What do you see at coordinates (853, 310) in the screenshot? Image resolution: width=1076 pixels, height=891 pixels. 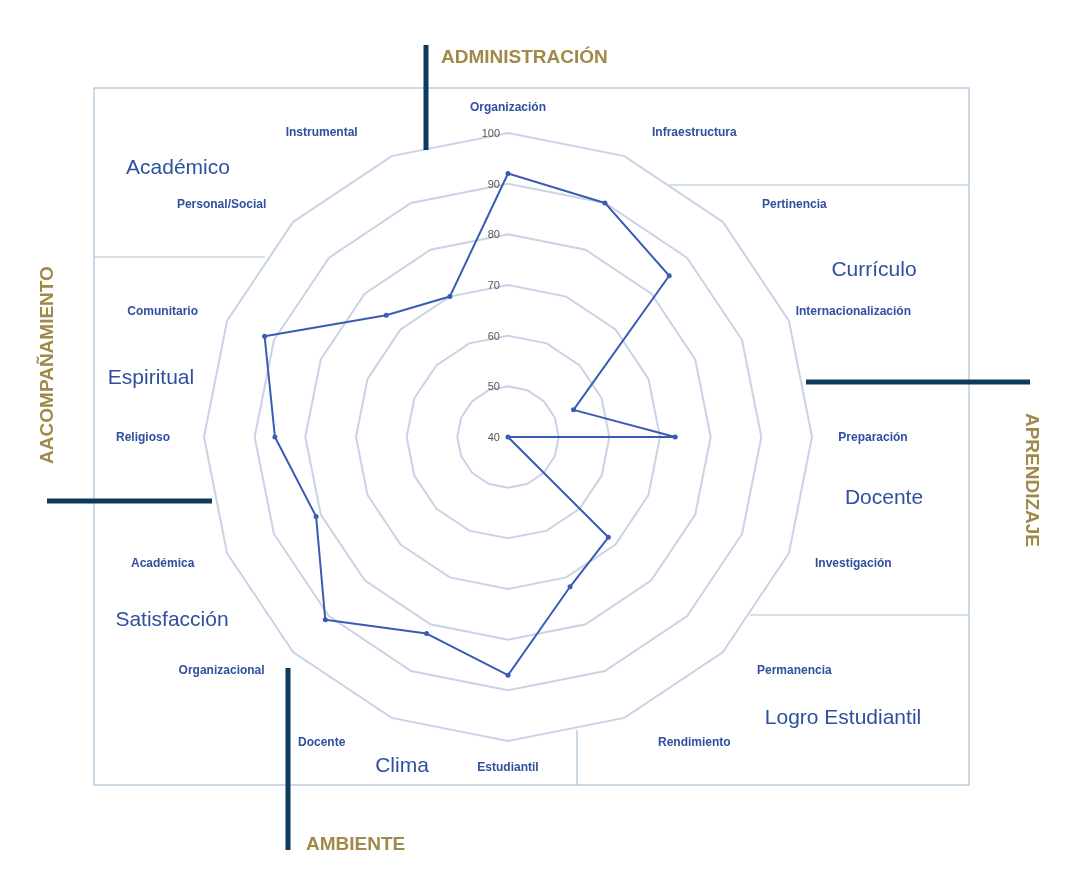 I see `spoke-label: Internacionalización` at bounding box center [853, 310].